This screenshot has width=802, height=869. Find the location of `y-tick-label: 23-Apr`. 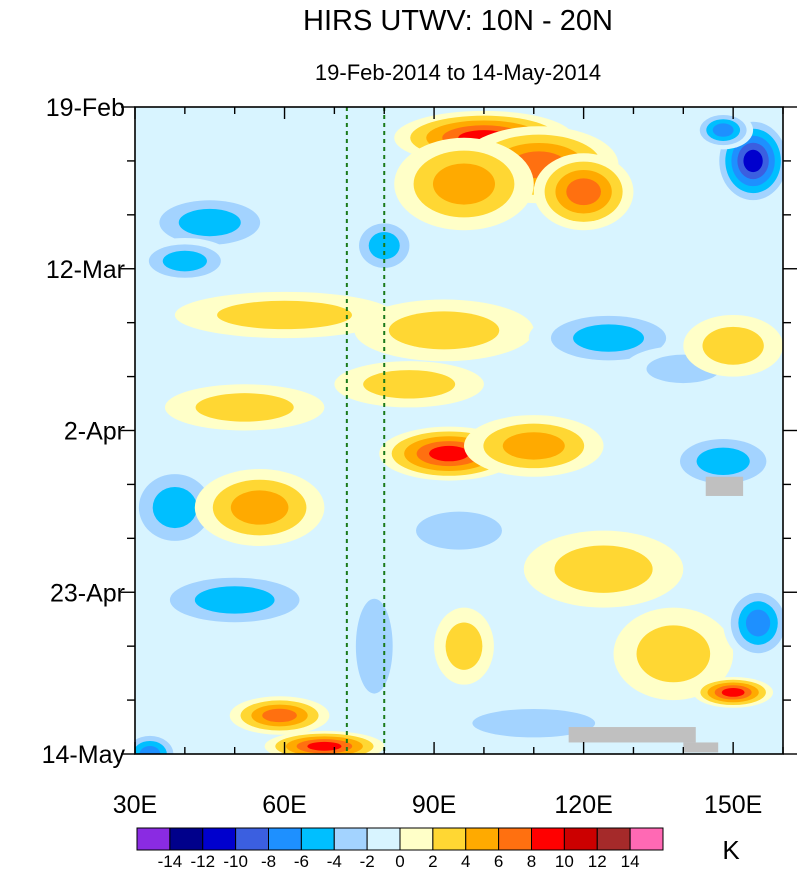

y-tick-label: 23-Apr is located at coordinates (87, 593).